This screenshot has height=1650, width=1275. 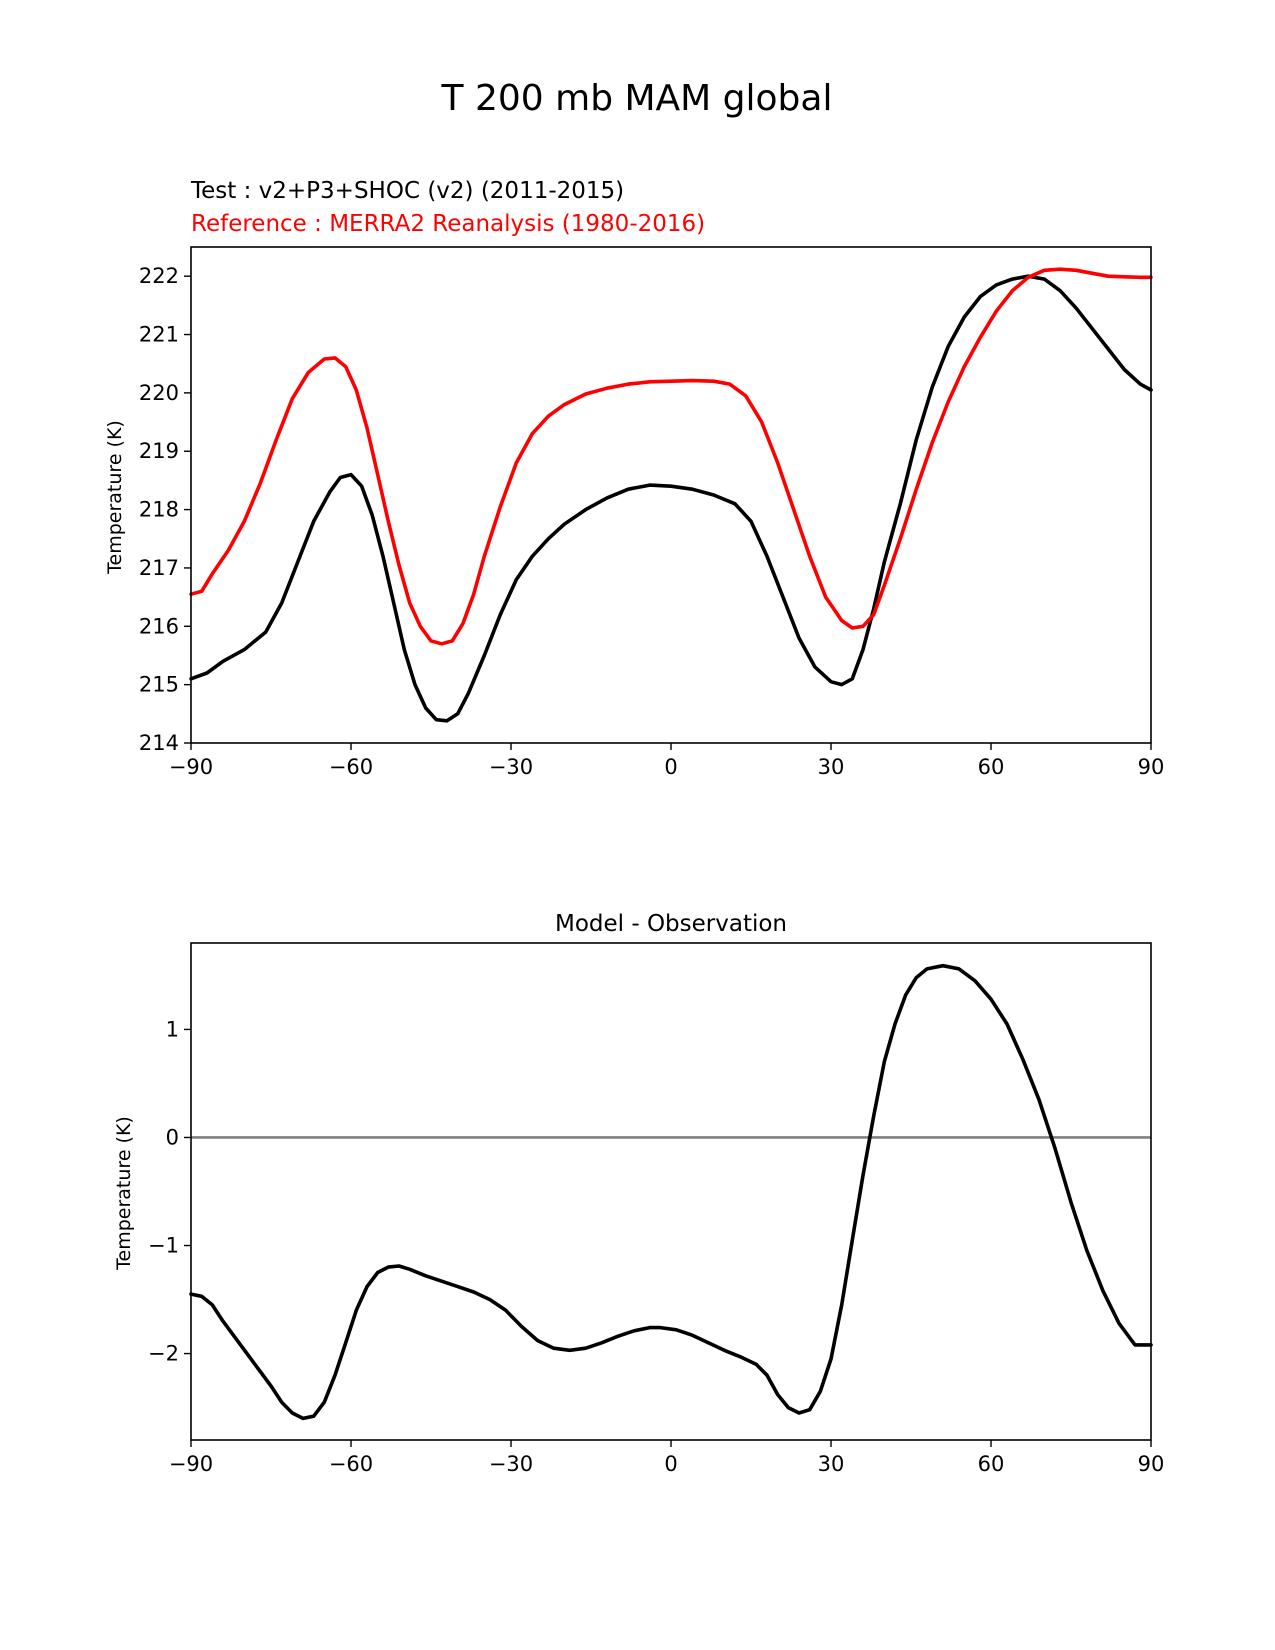 I want to click on bottom-x-tick-label: 30, so click(x=831, y=1464).